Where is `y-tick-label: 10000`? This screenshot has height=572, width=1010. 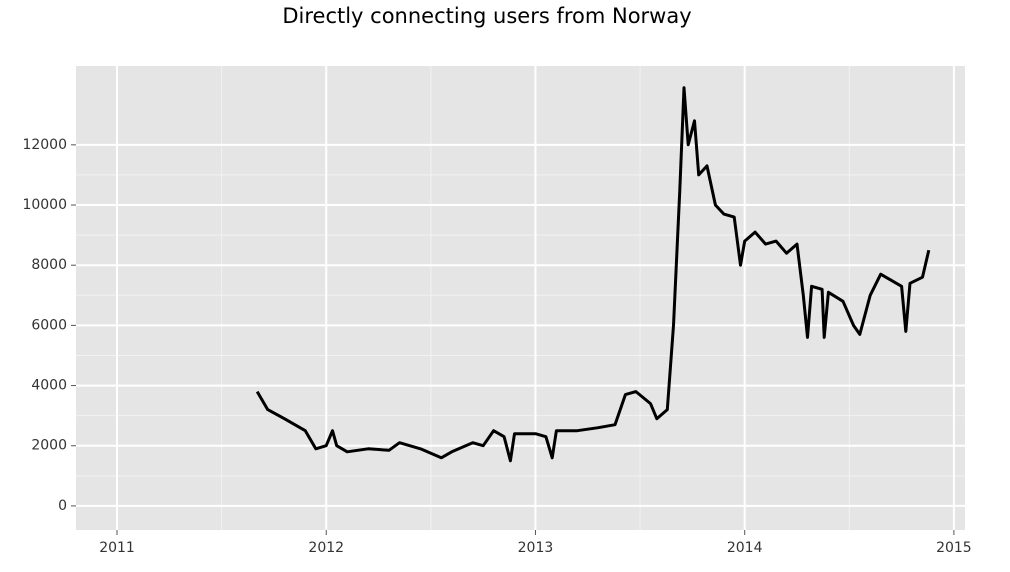
y-tick-label: 10000 is located at coordinates (44, 205).